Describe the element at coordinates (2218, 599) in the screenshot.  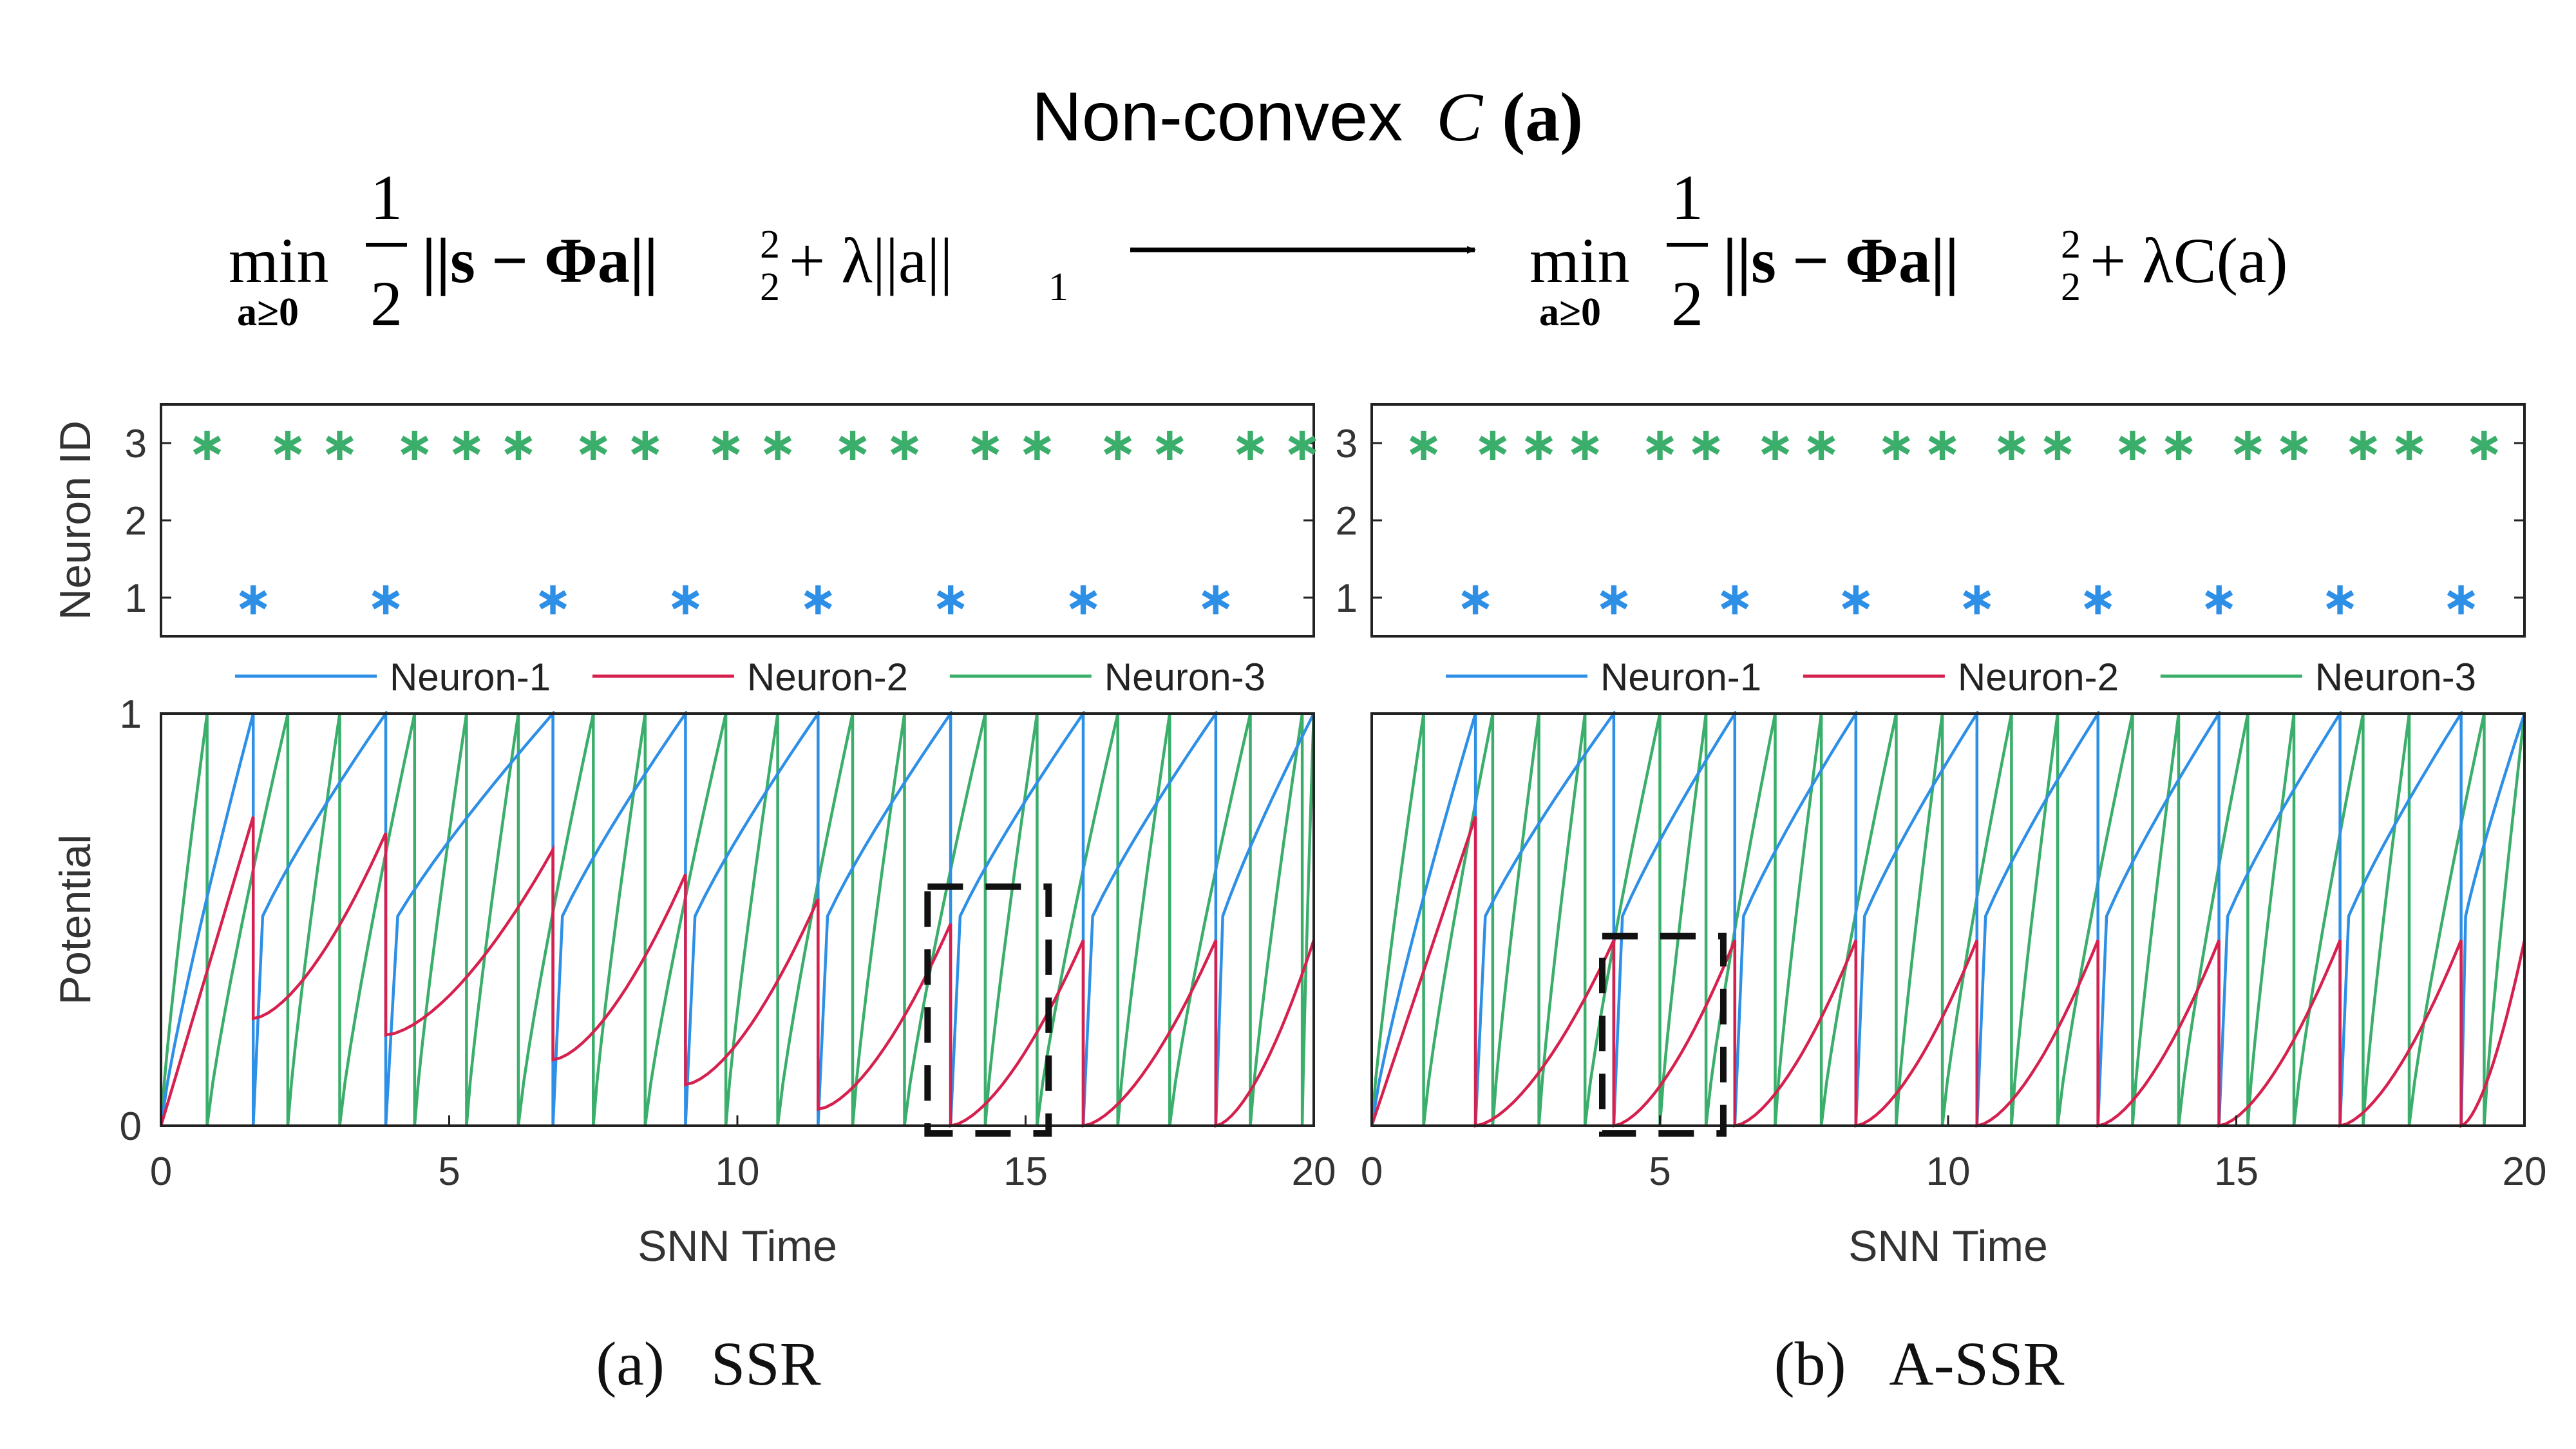
I see `spike-n1-b-6: ∗` at that location.